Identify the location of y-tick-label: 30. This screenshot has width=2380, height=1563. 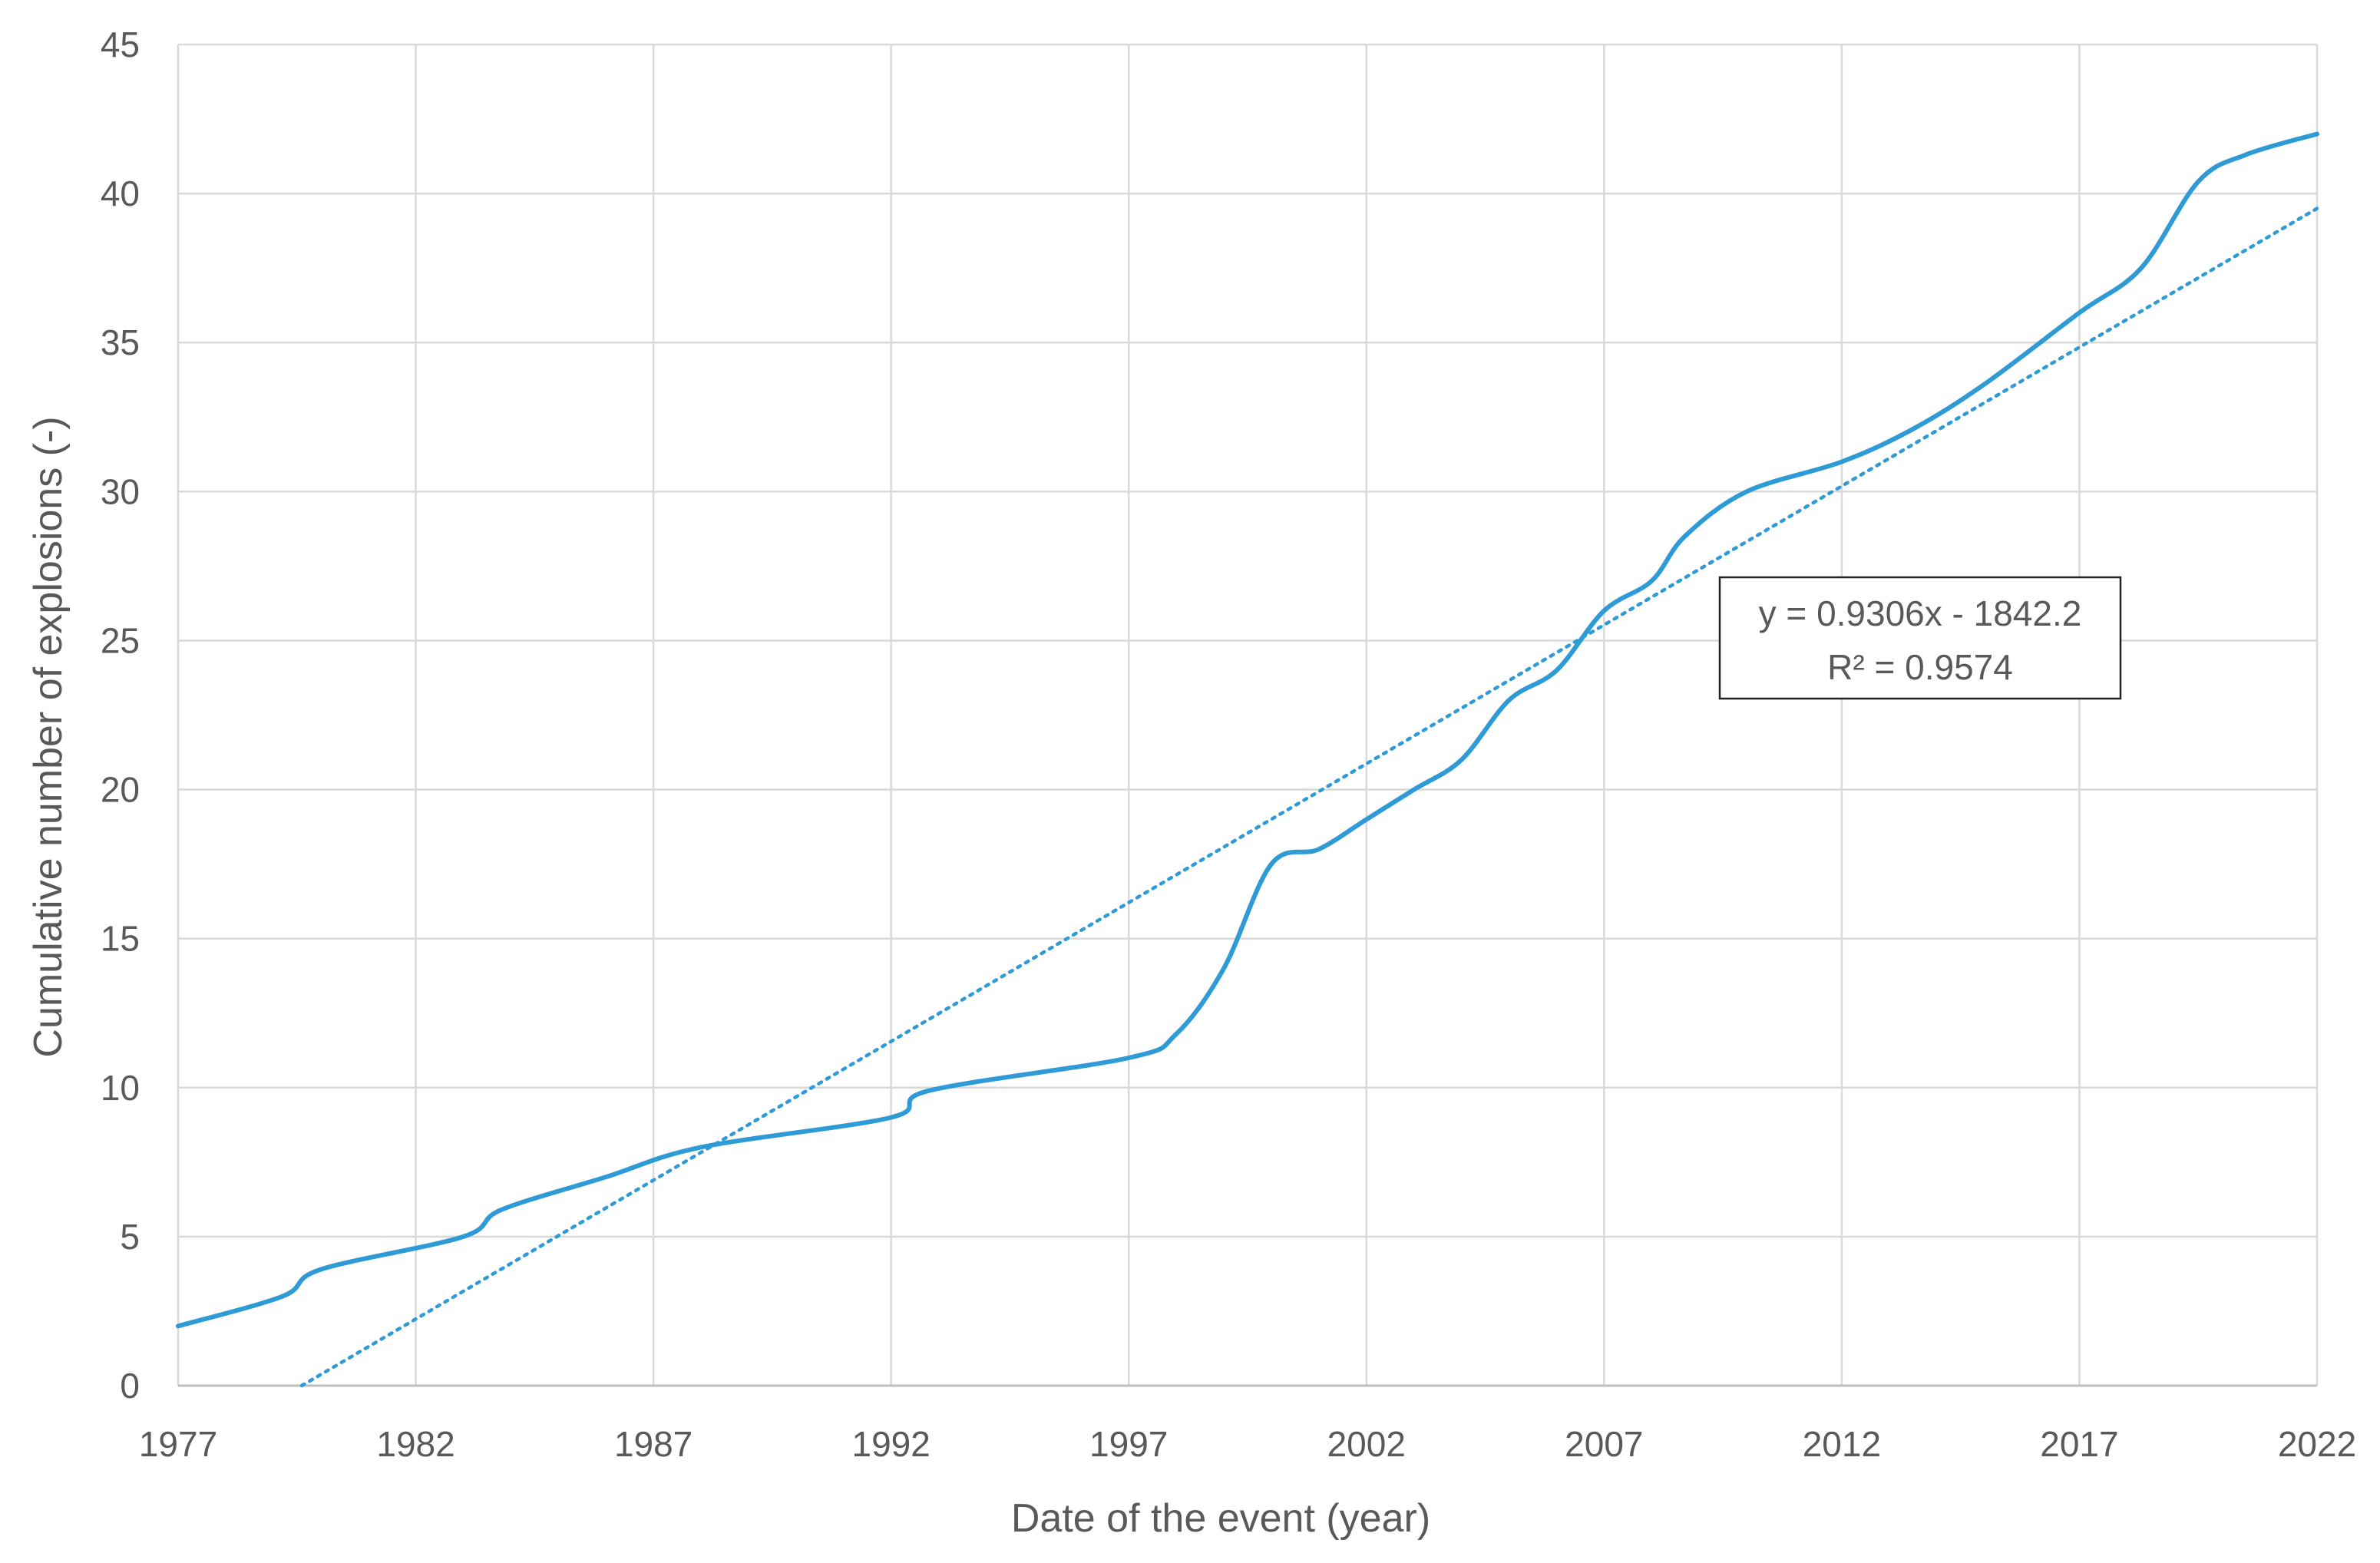
(120, 491).